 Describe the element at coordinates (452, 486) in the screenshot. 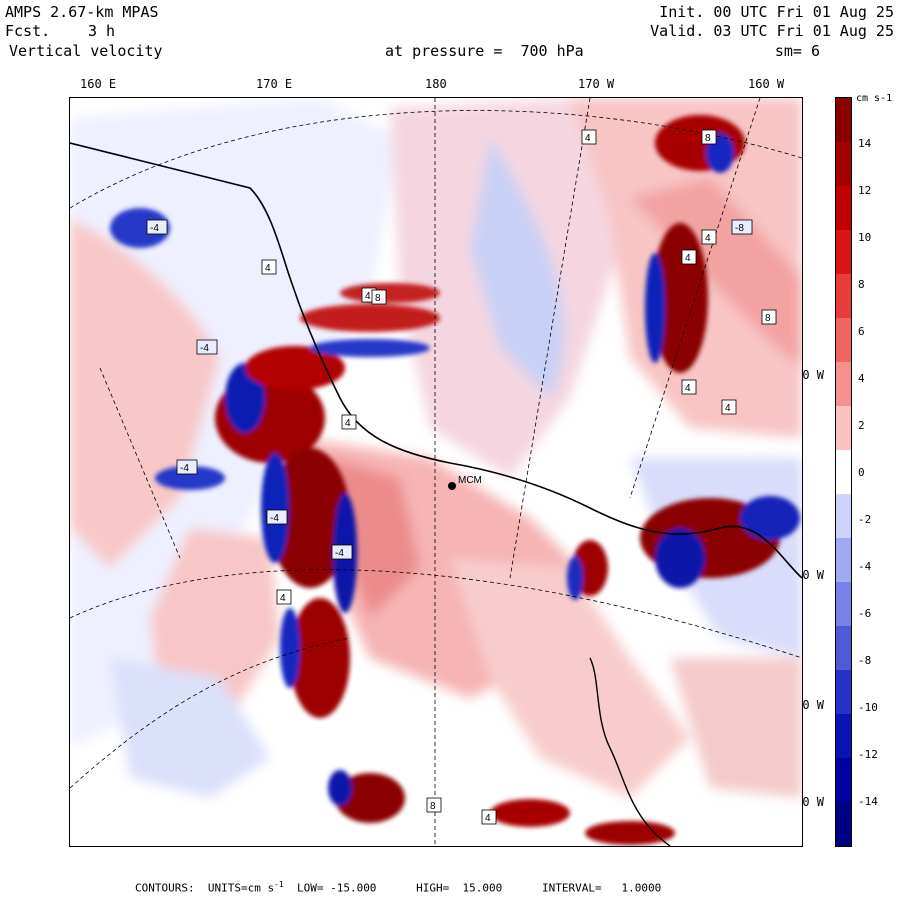

I see `station-mcm-marker` at that location.